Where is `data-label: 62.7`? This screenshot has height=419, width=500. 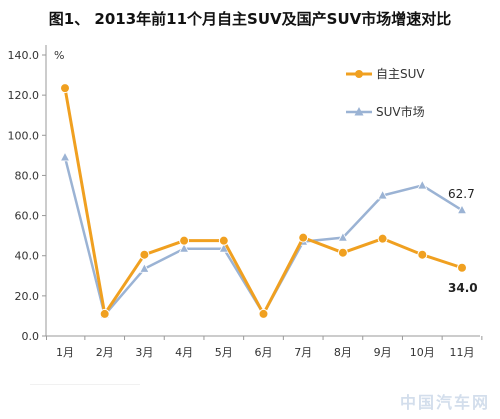 data-label: 62.7 is located at coordinates (461, 194).